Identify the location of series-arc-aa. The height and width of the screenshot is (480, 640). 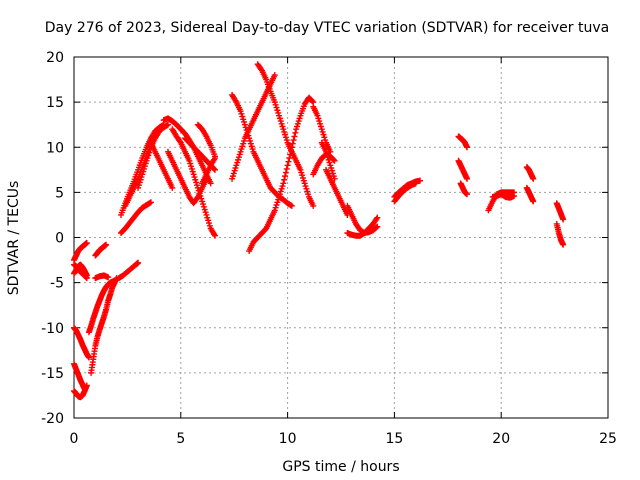
(322, 129).